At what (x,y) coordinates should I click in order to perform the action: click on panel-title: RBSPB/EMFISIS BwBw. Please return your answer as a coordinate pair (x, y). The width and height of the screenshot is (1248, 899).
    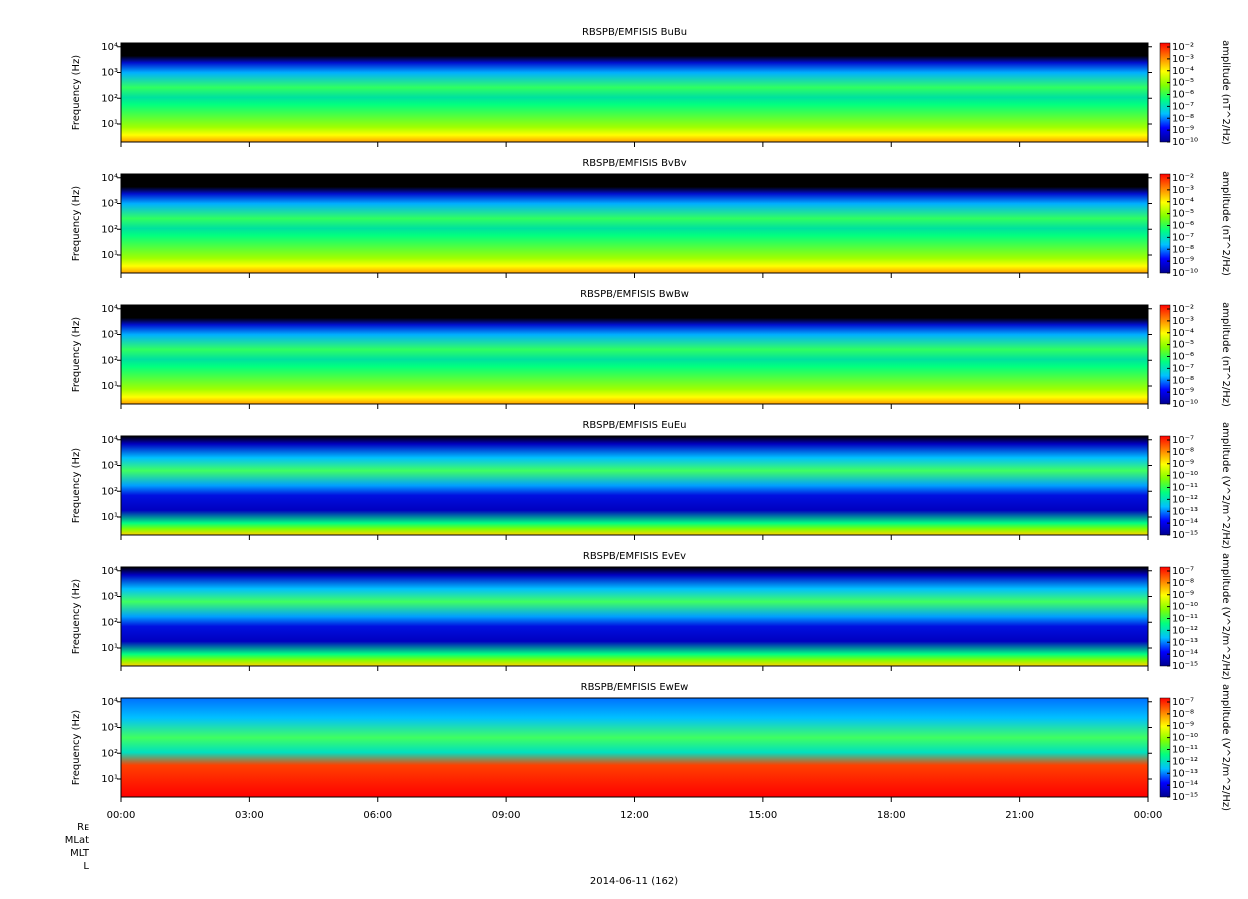
    Looking at the image, I should click on (634, 294).